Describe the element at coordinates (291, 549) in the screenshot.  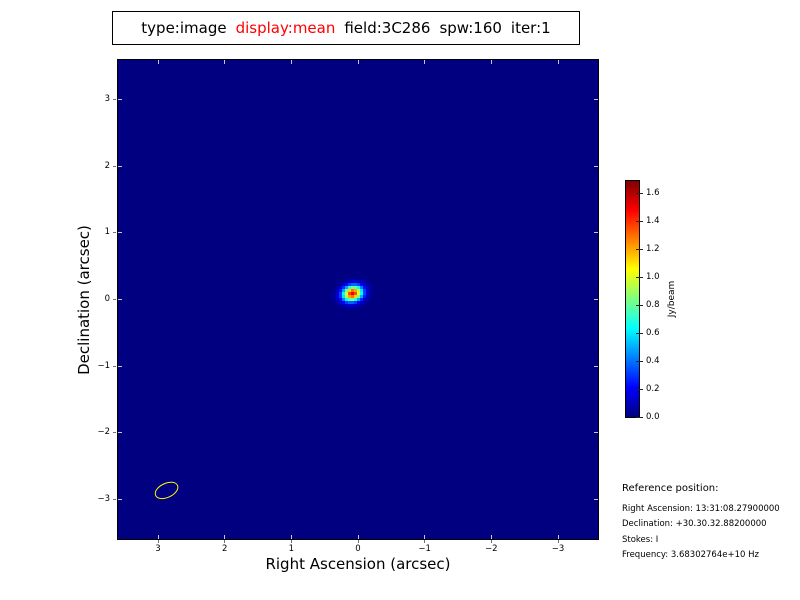
I see `x-tick-label: 1` at that location.